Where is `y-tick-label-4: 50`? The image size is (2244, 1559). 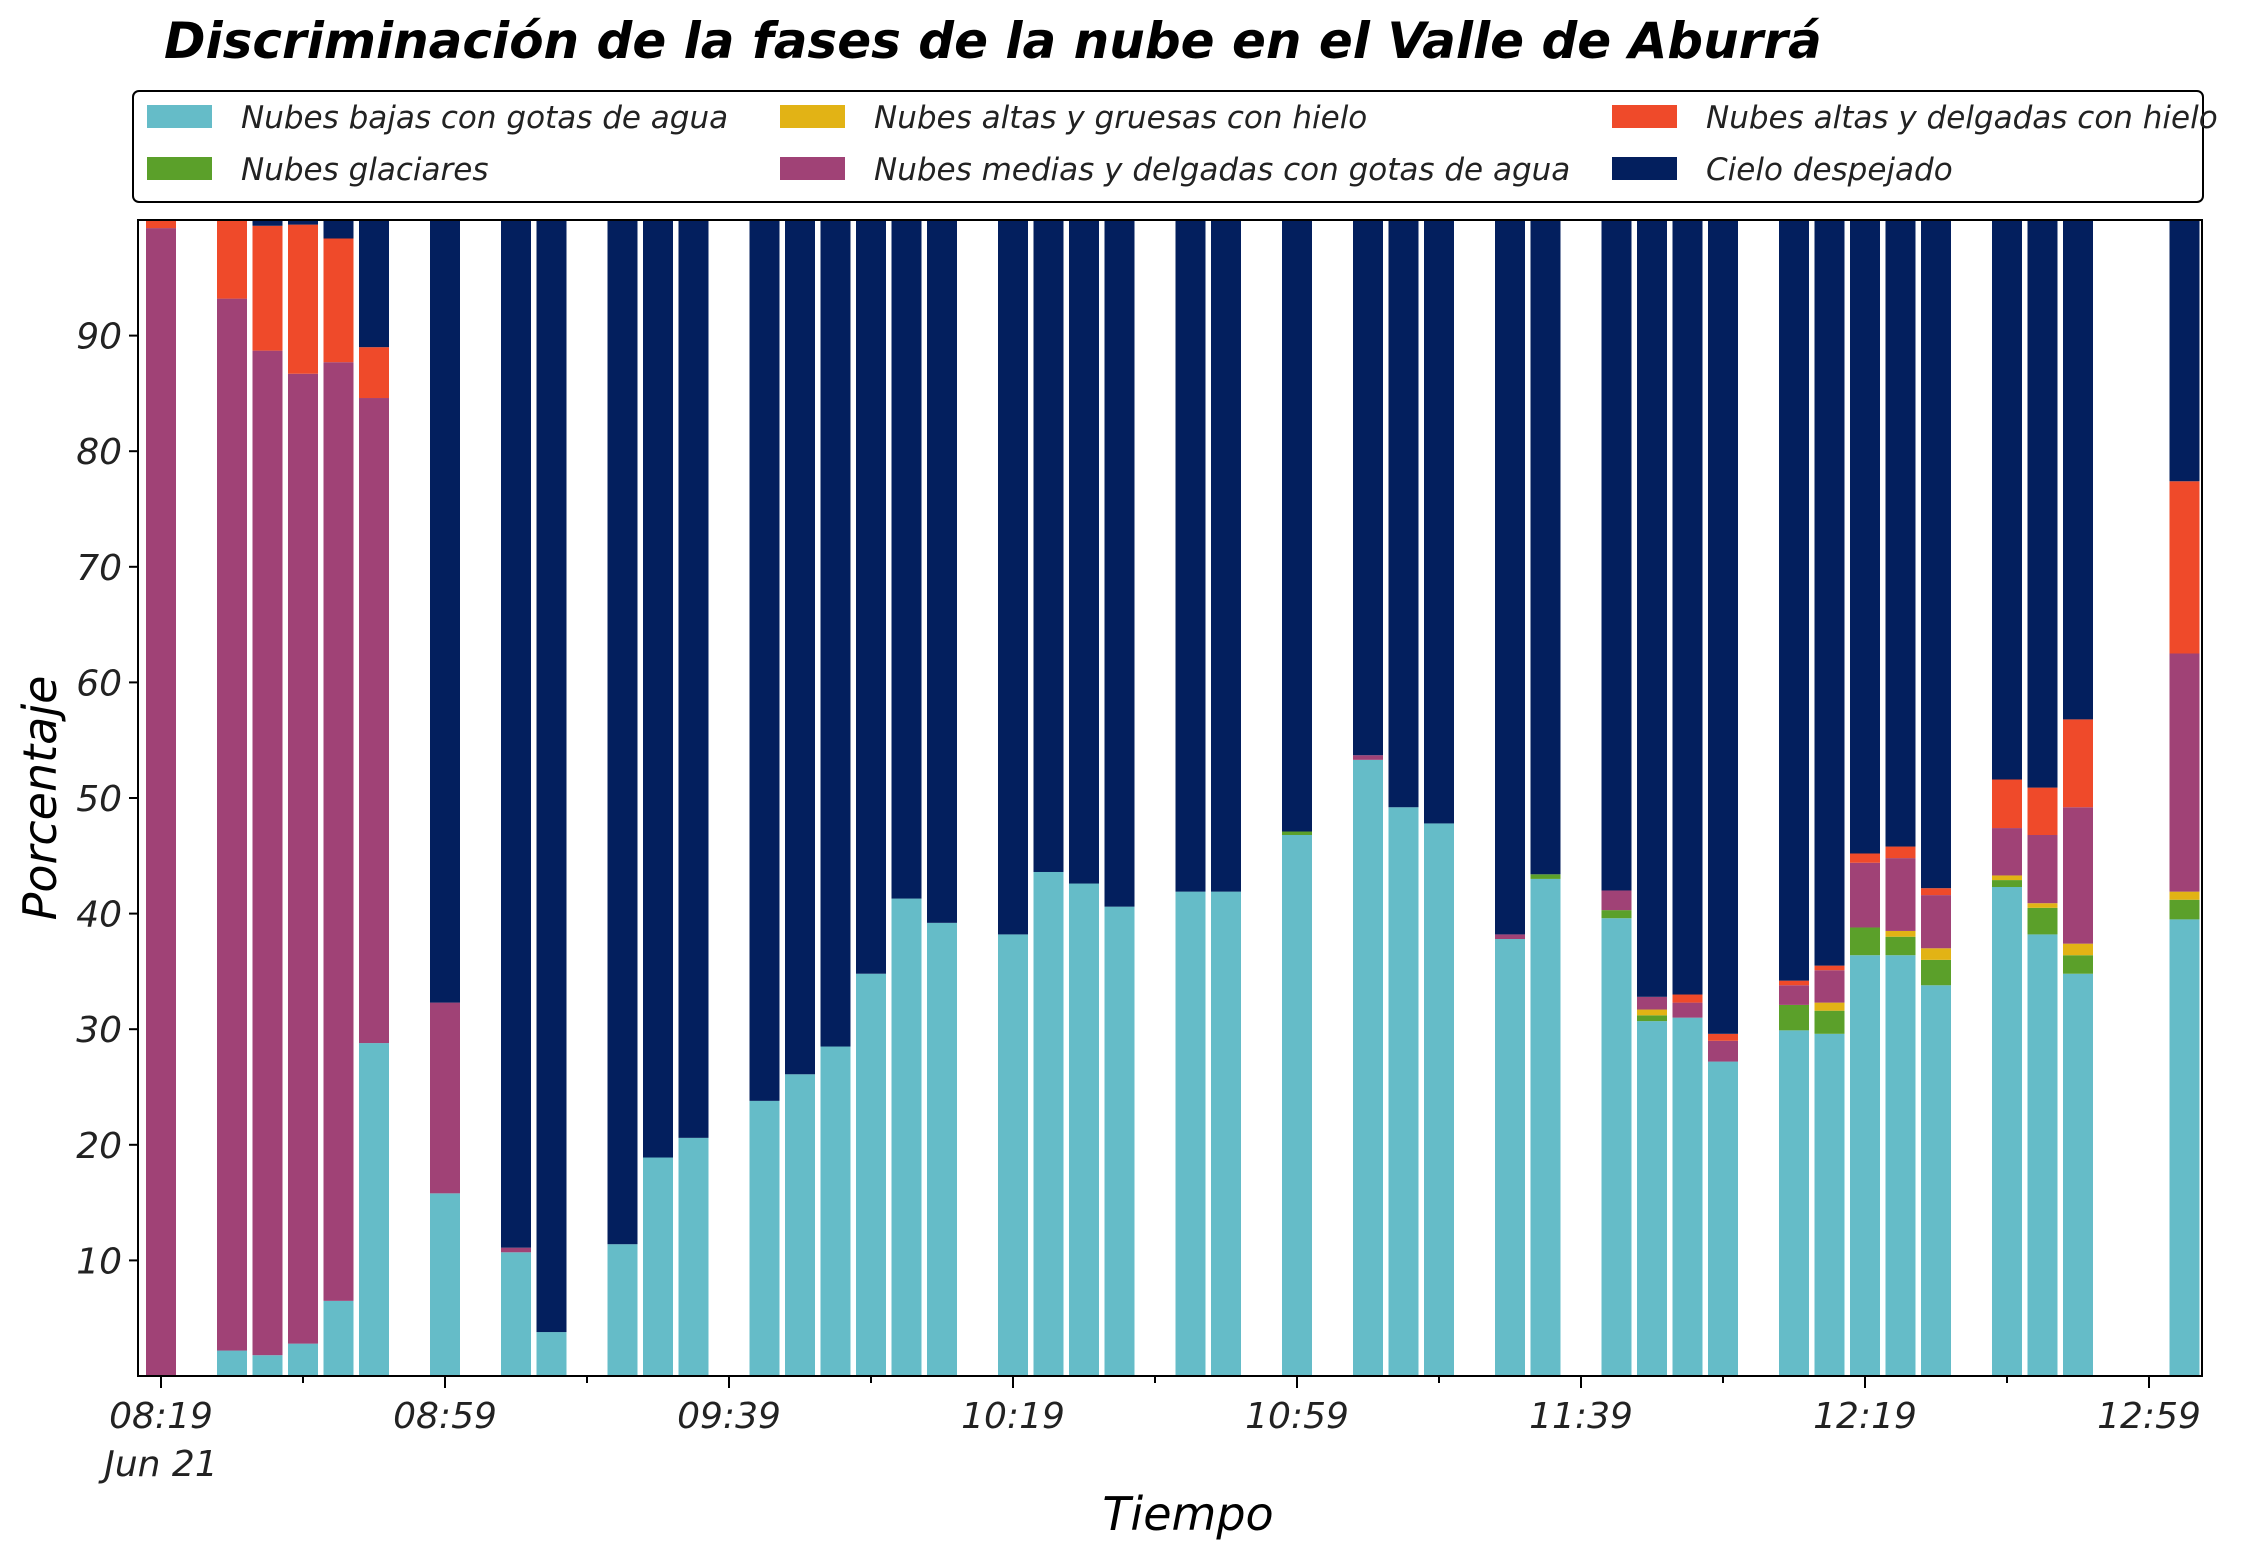 y-tick-label-4: 50 is located at coordinates (99, 799).